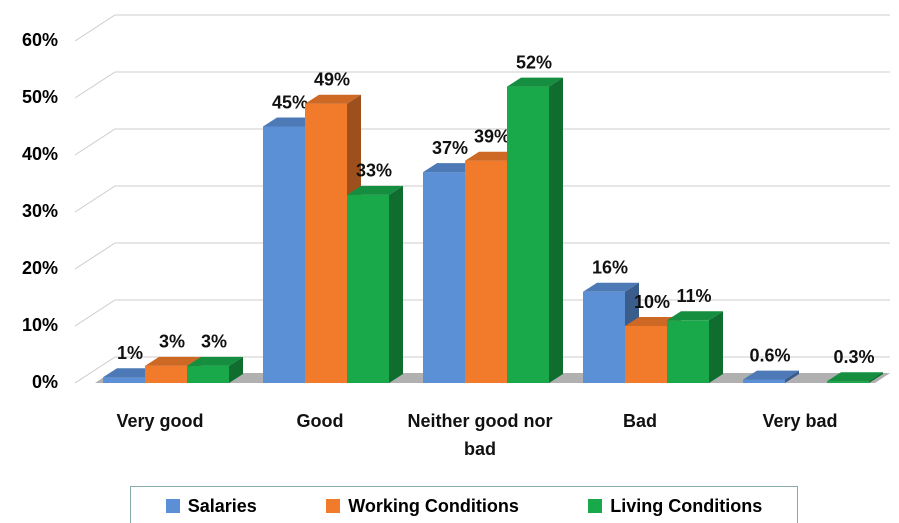 The width and height of the screenshot is (899, 523). Describe the element at coordinates (374, 171) in the screenshot. I see `data-label: 33%` at that location.